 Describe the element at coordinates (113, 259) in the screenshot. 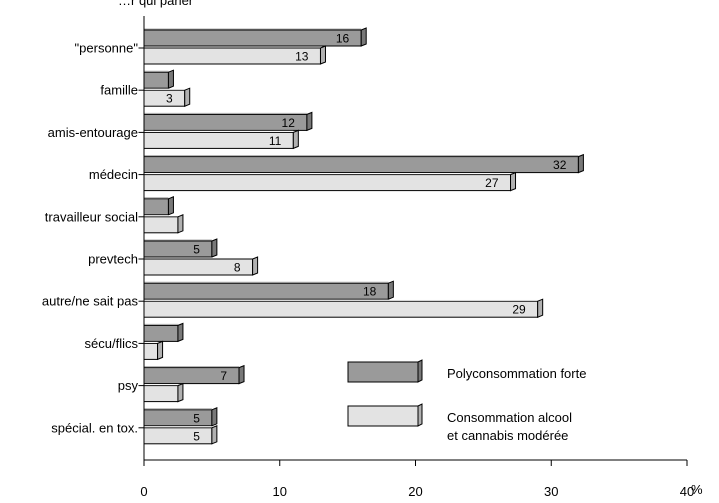

I see `category-label: prevtech` at that location.